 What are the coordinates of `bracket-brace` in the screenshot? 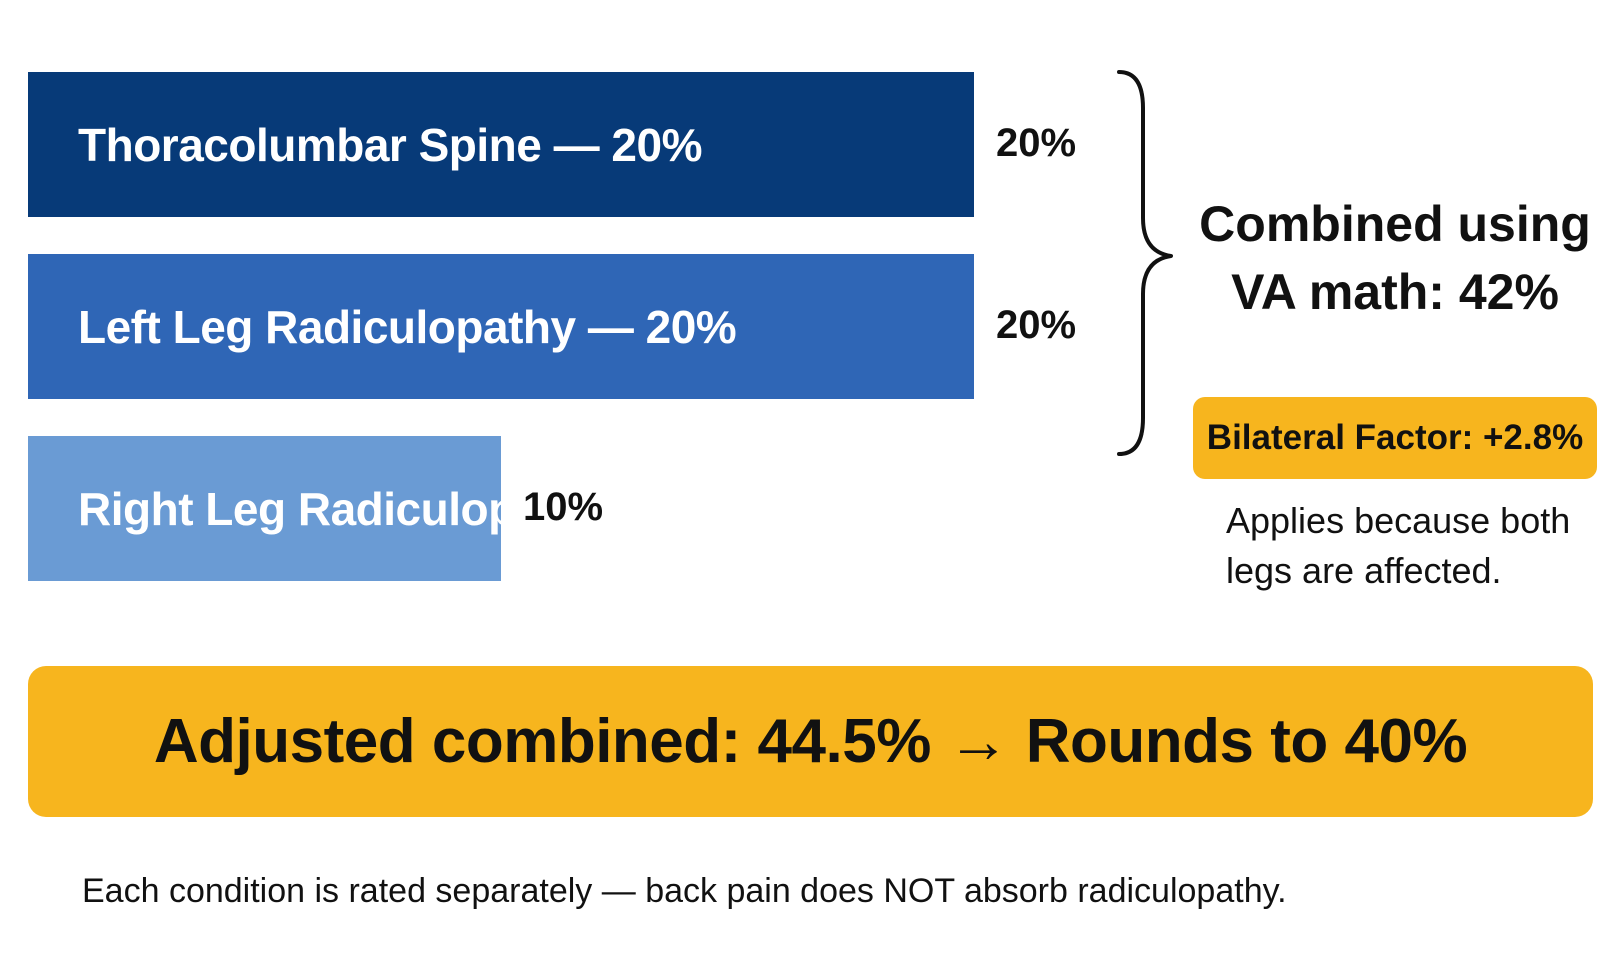 It's located at (1145, 263).